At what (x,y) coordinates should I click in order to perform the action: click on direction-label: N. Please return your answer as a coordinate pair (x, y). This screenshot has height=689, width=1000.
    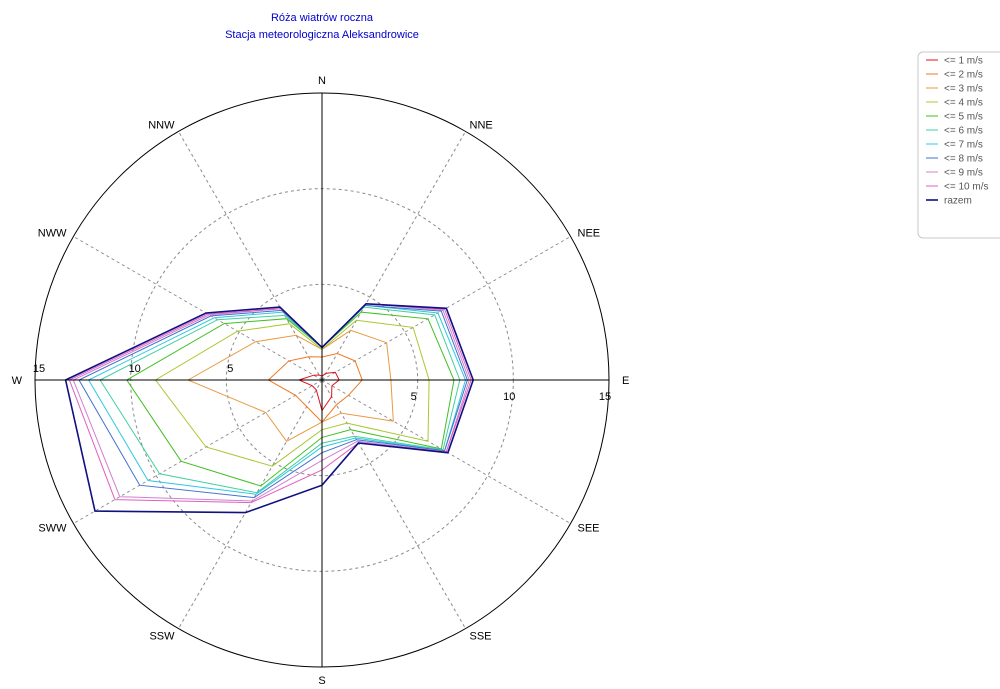
    Looking at the image, I should click on (322, 81).